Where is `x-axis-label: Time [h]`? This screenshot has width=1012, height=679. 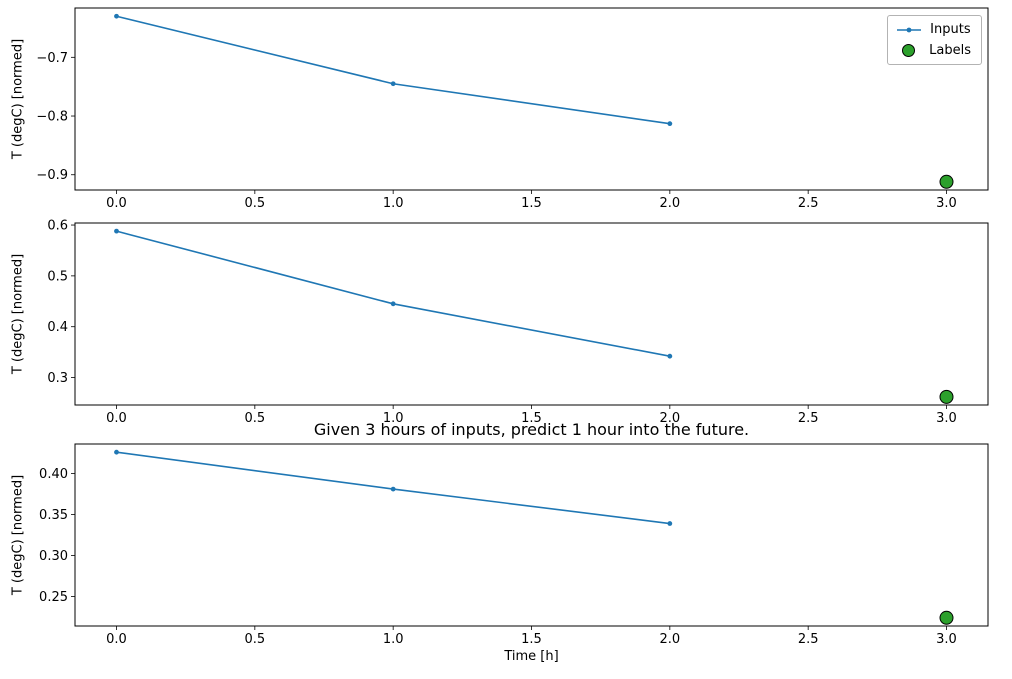 x-axis-label: Time [h] is located at coordinates (531, 656).